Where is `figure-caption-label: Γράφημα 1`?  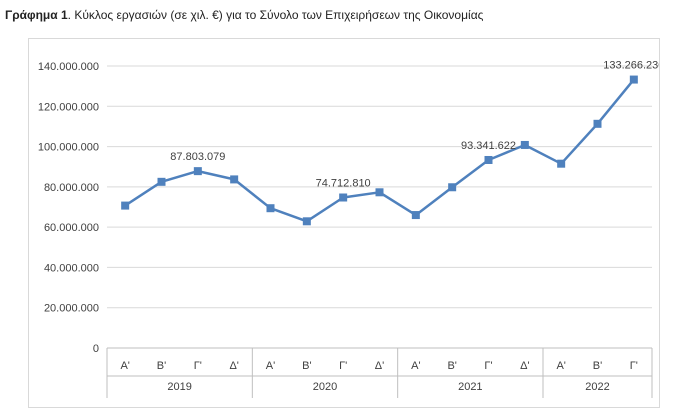
figure-caption-label: Γράφημα 1 is located at coordinates (36, 15).